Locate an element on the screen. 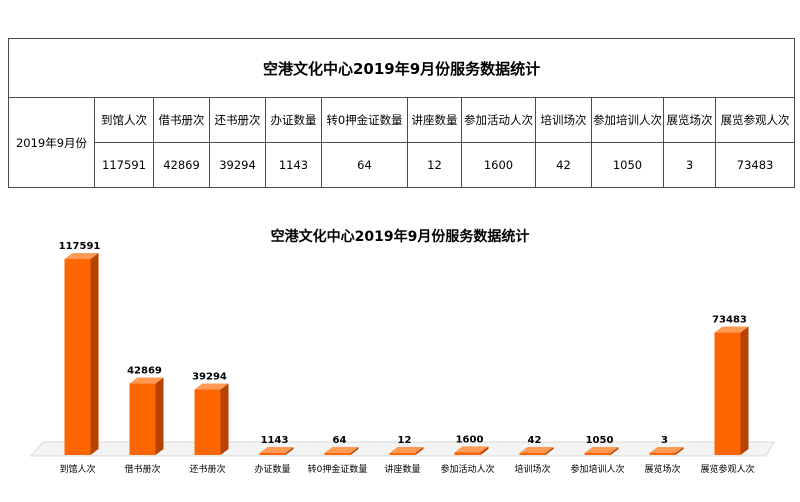  value-cell: 12 is located at coordinates (434, 165).